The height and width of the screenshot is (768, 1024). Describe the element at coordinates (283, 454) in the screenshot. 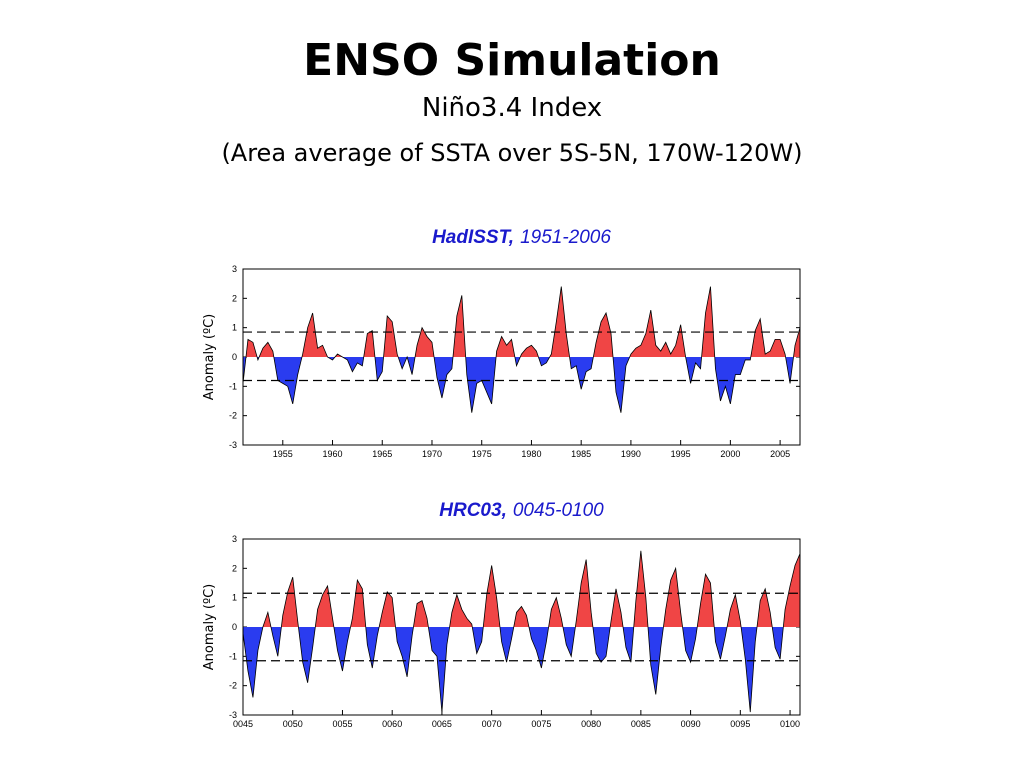

I see `x-tick-label: 1955` at that location.